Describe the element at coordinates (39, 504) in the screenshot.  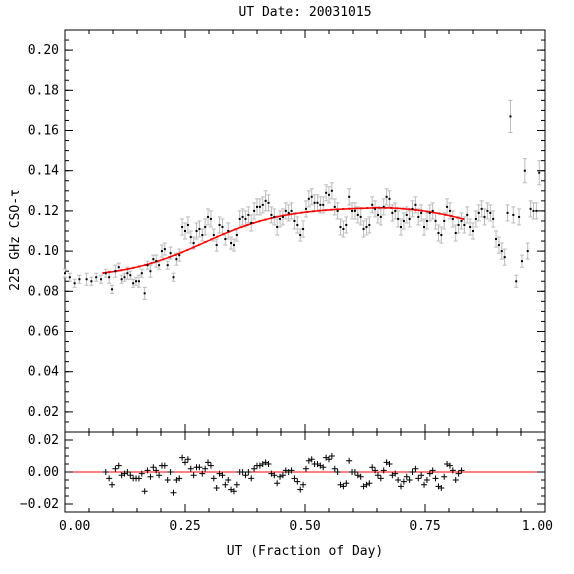
I see `residual-y-tick-label: −0.02` at that location.